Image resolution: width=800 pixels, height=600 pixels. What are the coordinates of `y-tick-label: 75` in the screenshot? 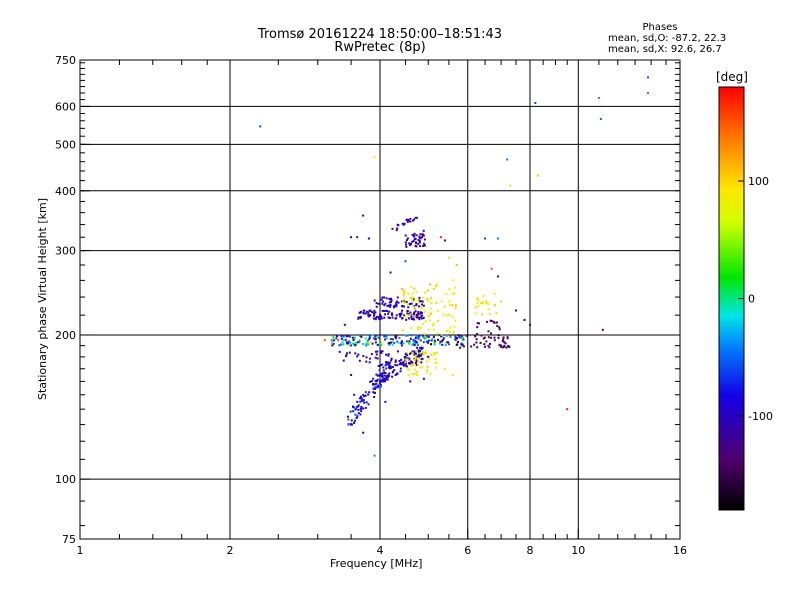 It's located at (69, 539).